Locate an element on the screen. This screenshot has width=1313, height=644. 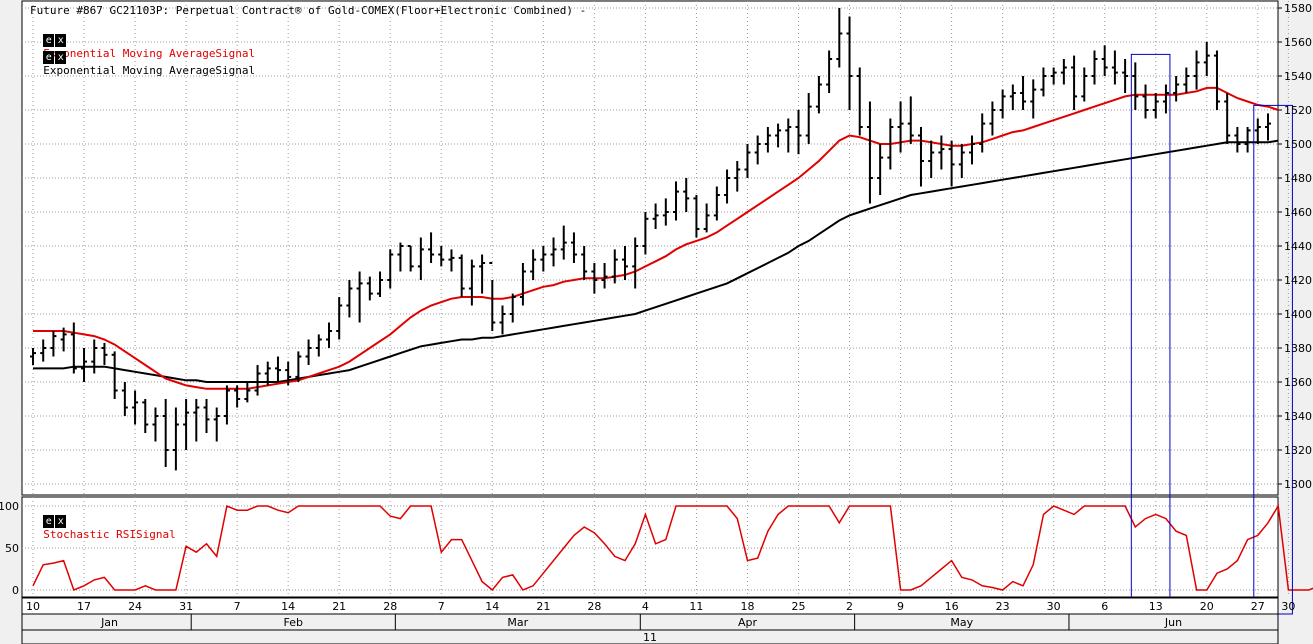
price-tick-label: 1500 is located at coordinates (1298, 144).